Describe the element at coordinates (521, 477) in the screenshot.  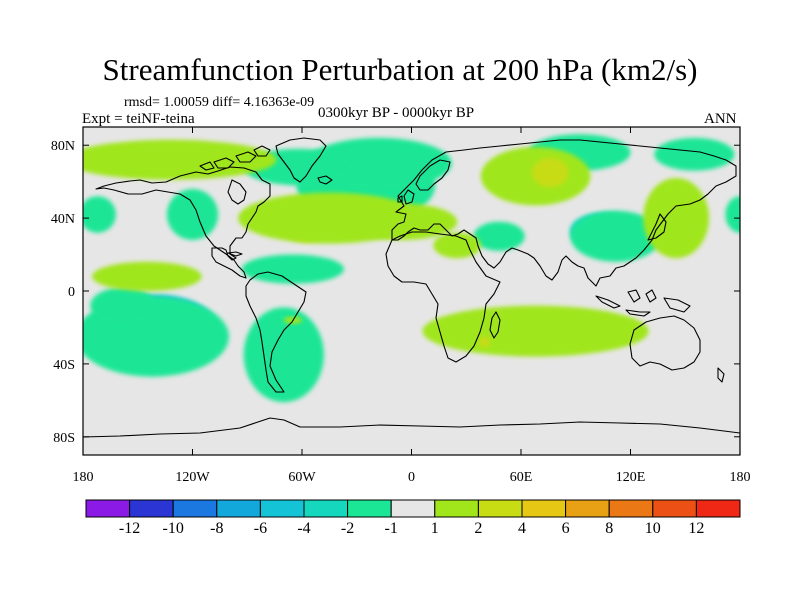
I see `lon-tick-label: 60E` at that location.